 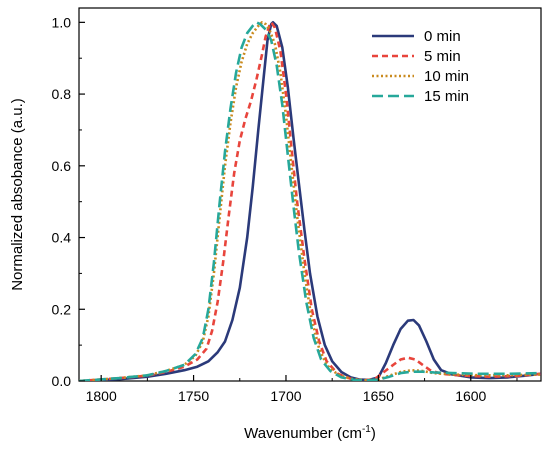 I want to click on x-tick-label: 1750, so click(x=193, y=396).